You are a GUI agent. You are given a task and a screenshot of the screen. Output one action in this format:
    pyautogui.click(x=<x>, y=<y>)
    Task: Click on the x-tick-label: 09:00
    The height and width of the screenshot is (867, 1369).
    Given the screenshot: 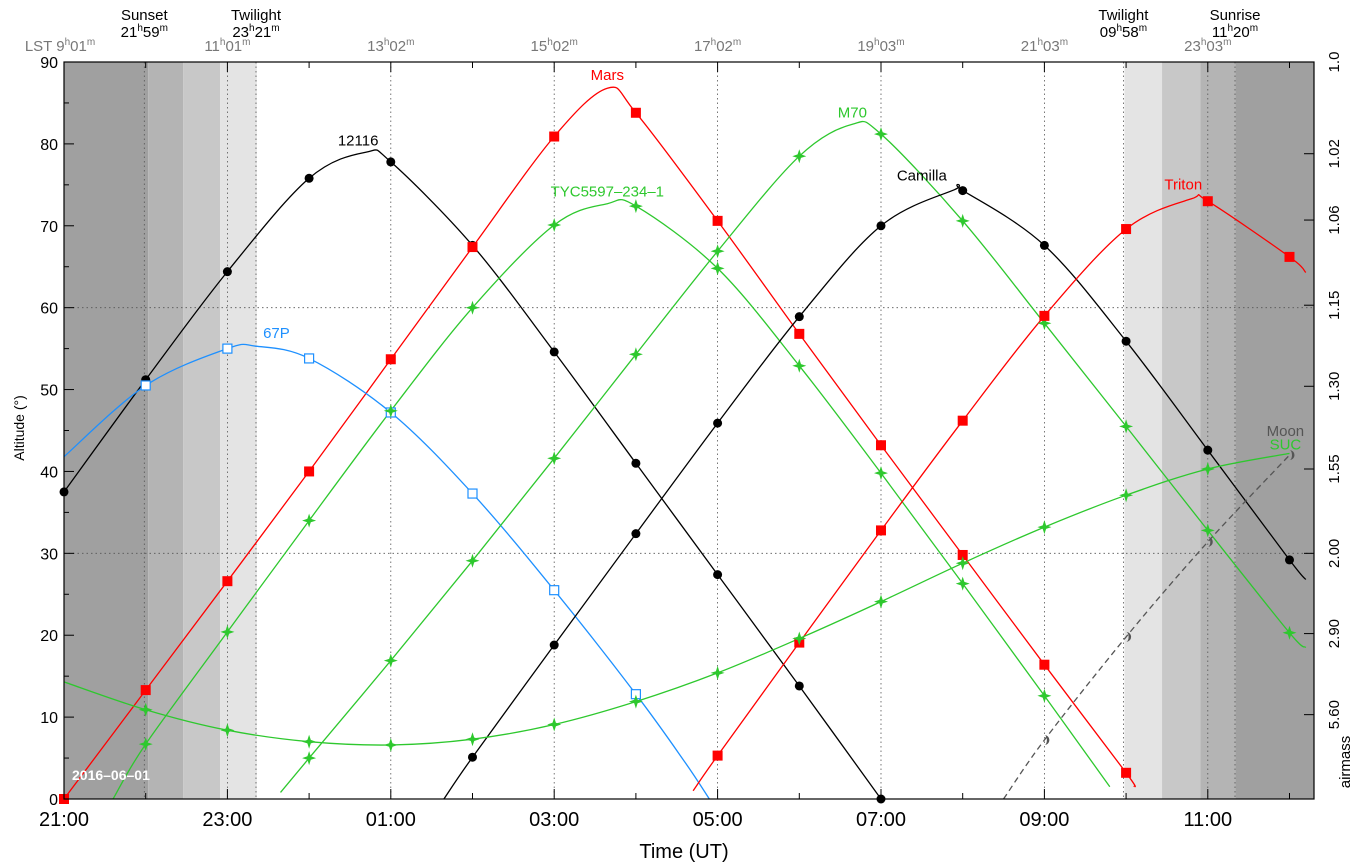 What is the action you would take?
    pyautogui.click(x=1044, y=820)
    